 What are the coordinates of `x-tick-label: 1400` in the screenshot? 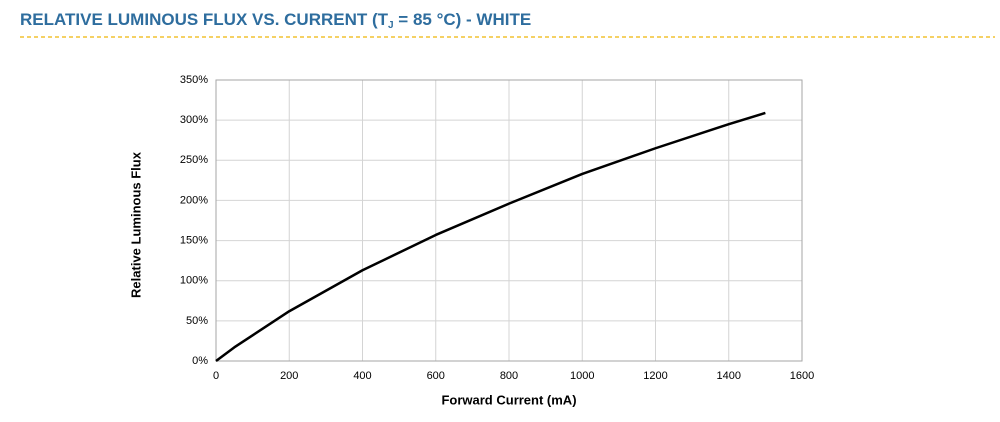 It's located at (729, 376).